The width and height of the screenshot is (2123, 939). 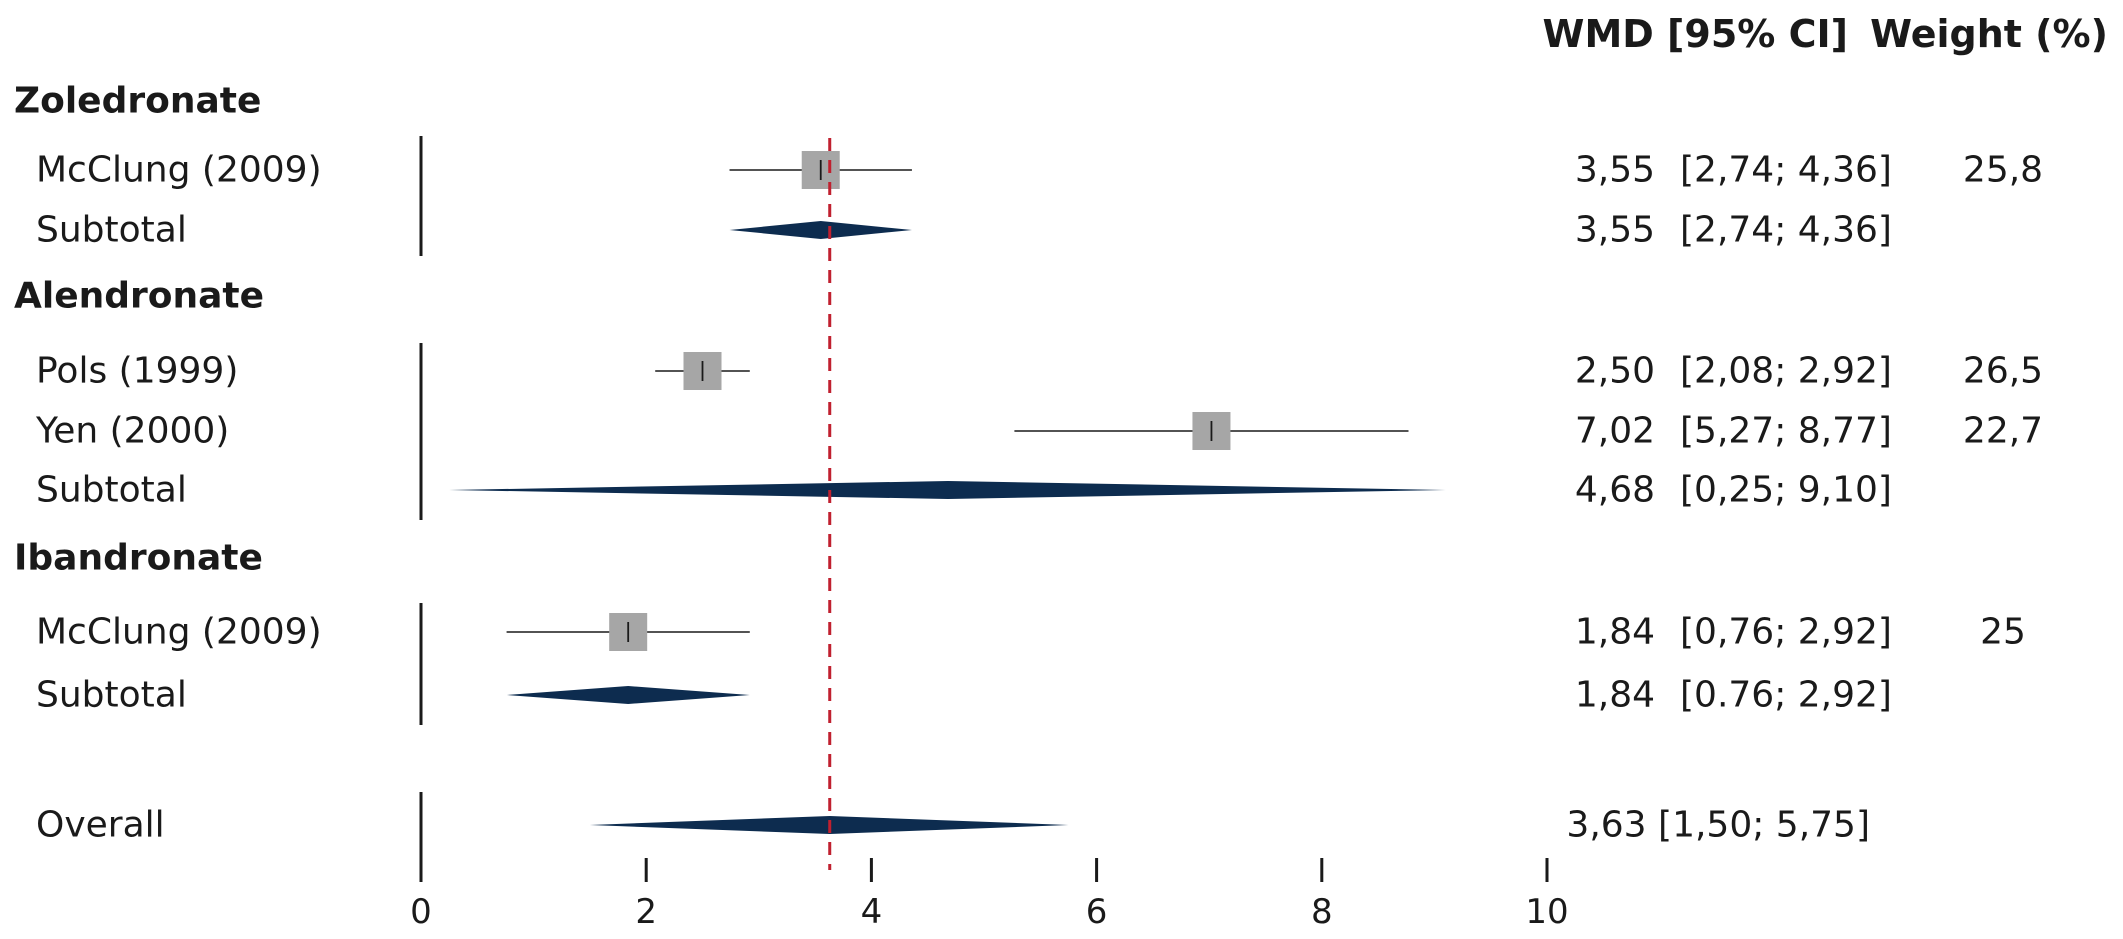 What do you see at coordinates (1615, 490) in the screenshot?
I see `subtotal-estimate-value: 4,68` at bounding box center [1615, 490].